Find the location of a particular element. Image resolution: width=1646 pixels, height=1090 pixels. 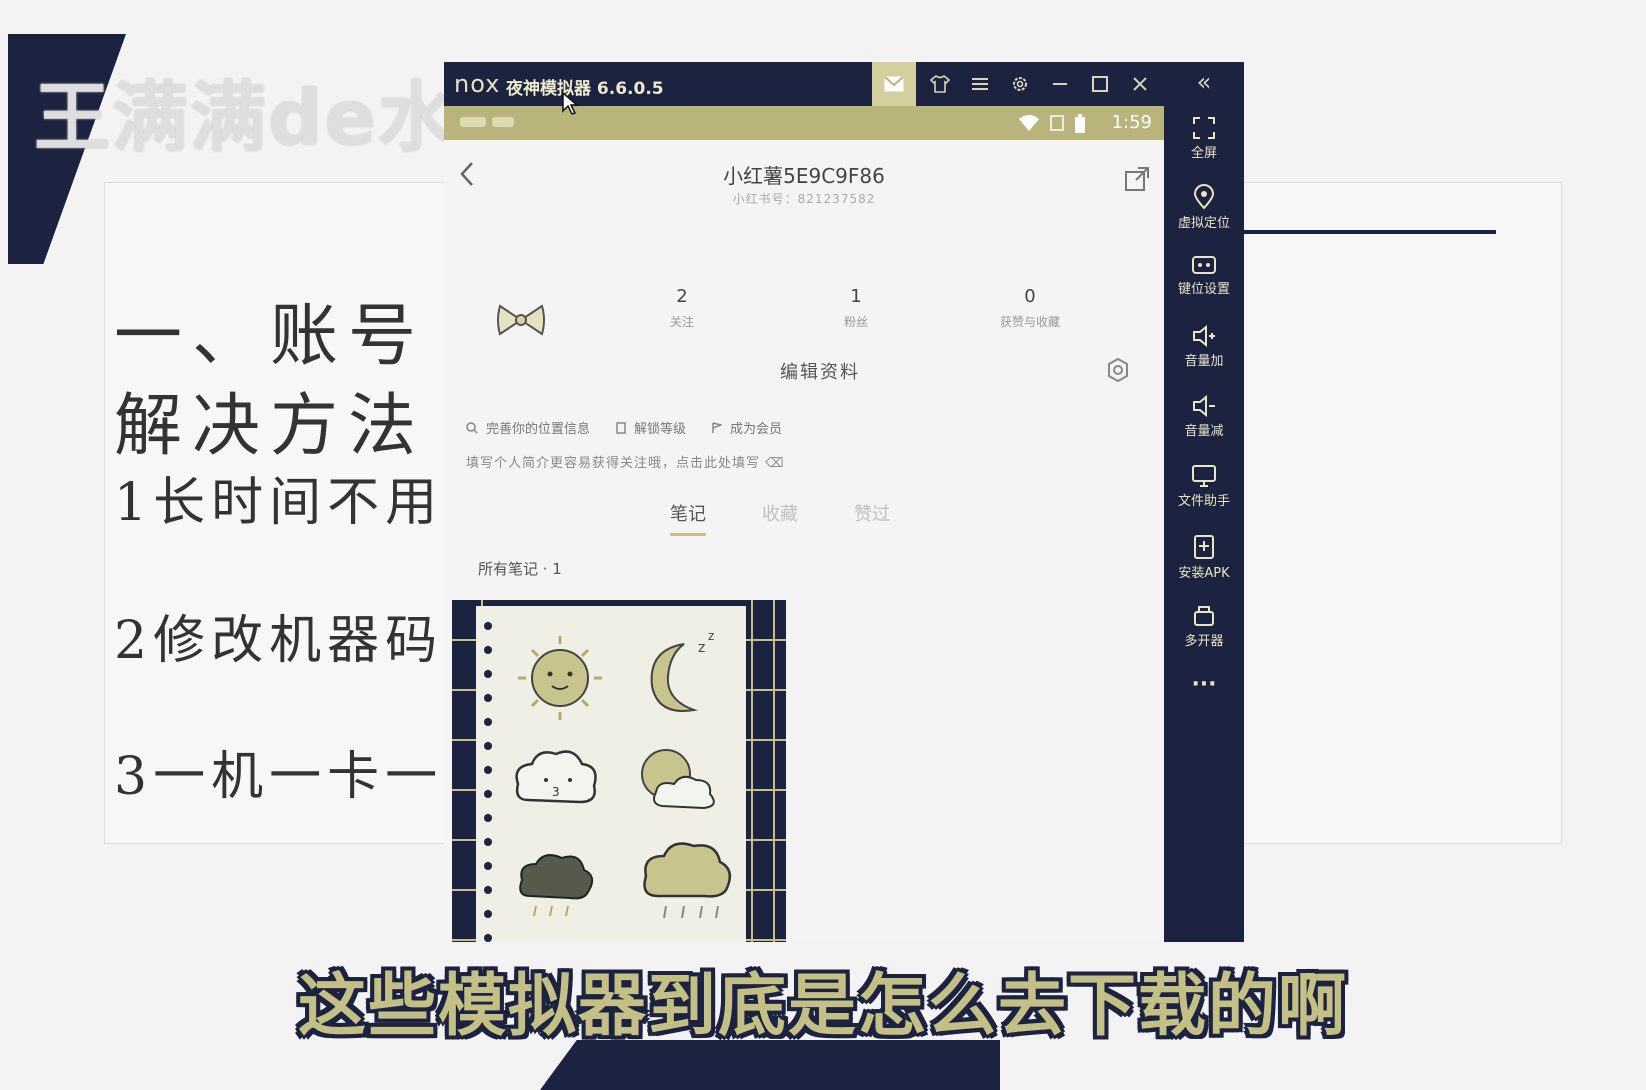

slide-item-3: 3一机一卡一 is located at coordinates (279, 777).